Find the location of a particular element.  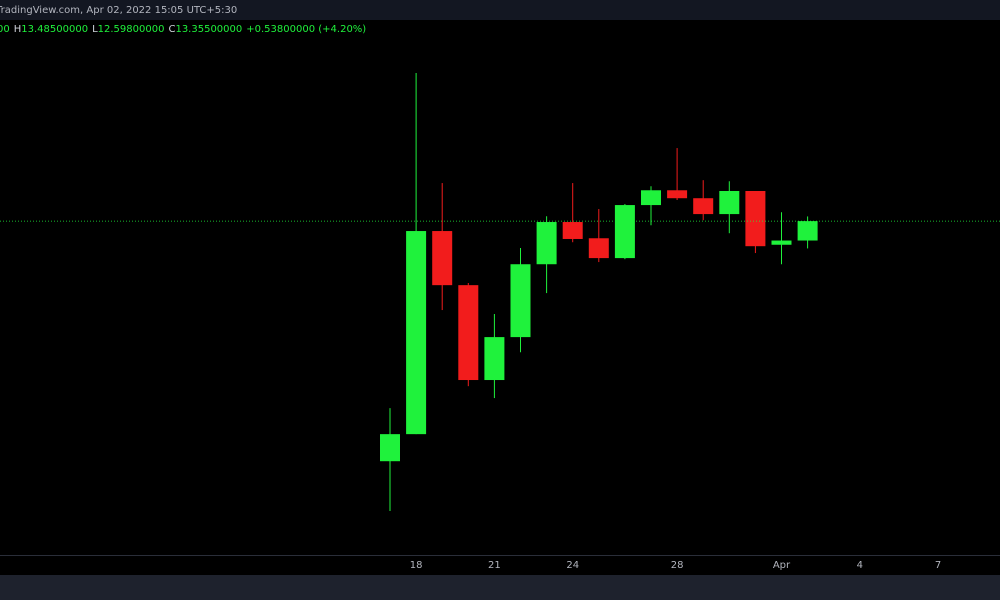

x-tick-label: 24 is located at coordinates (572, 565).